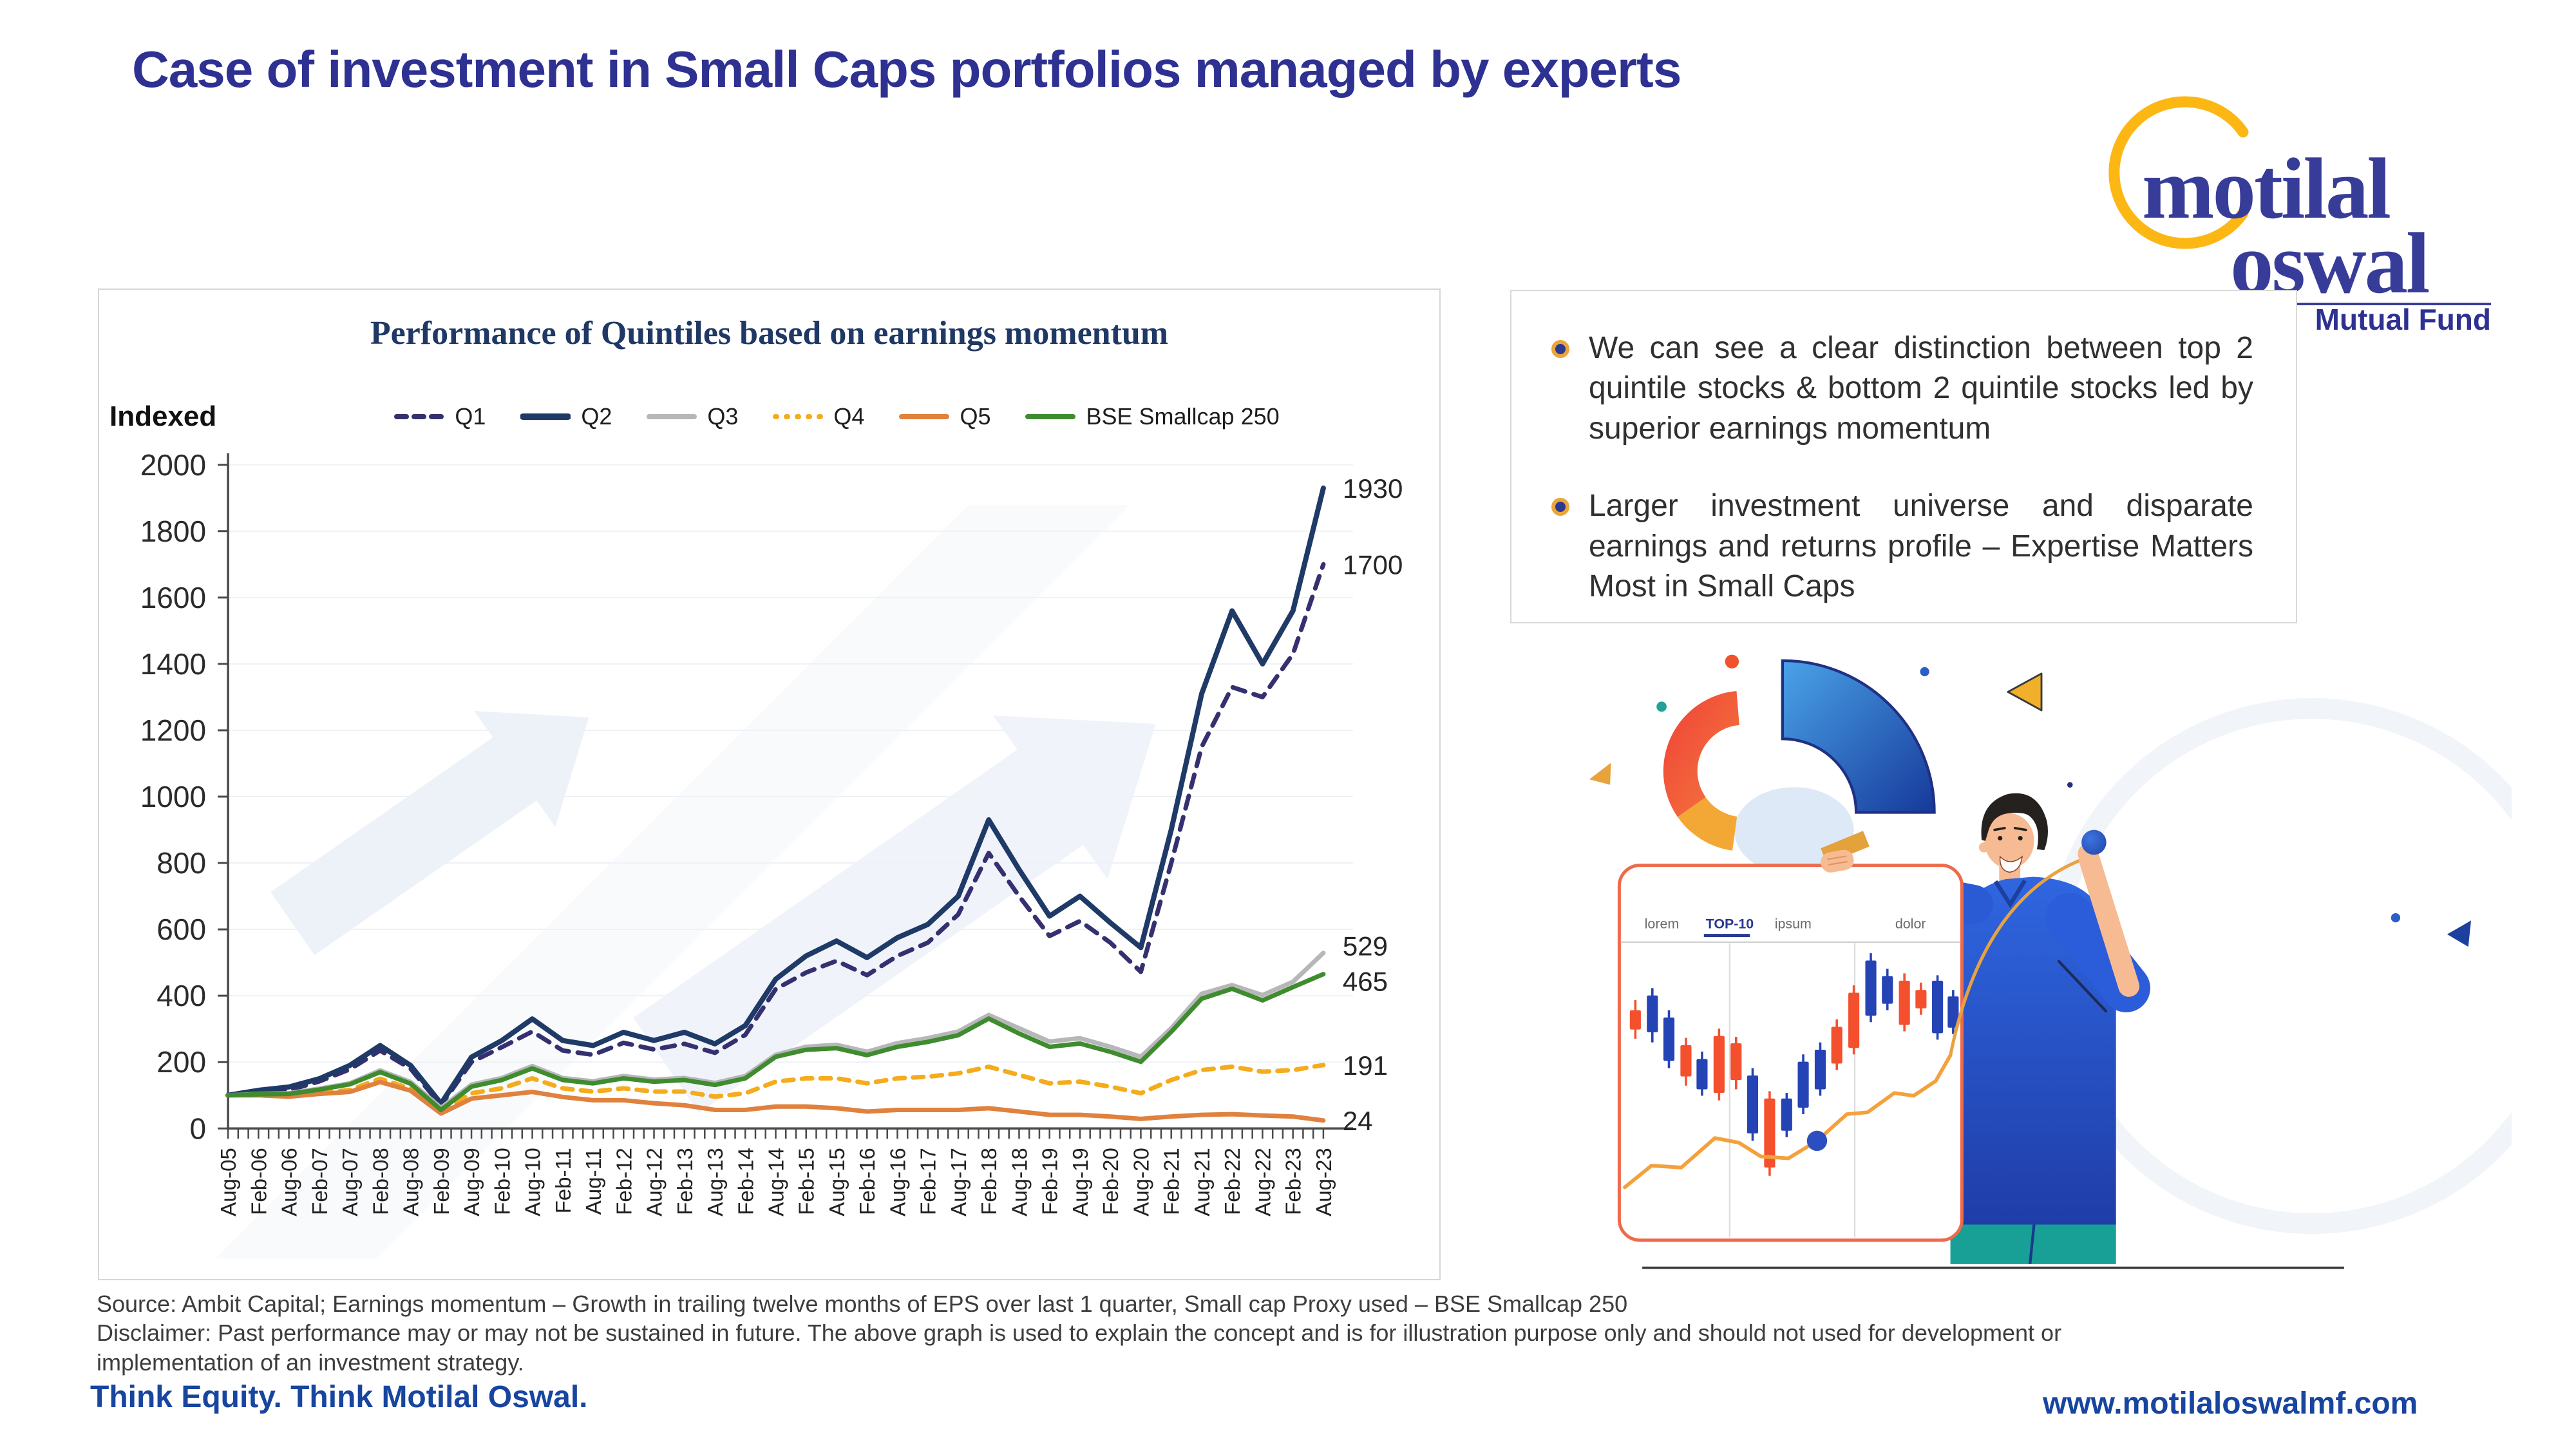  Describe the element at coordinates (181, 863) in the screenshot. I see `y-tick-label: 800` at that location.